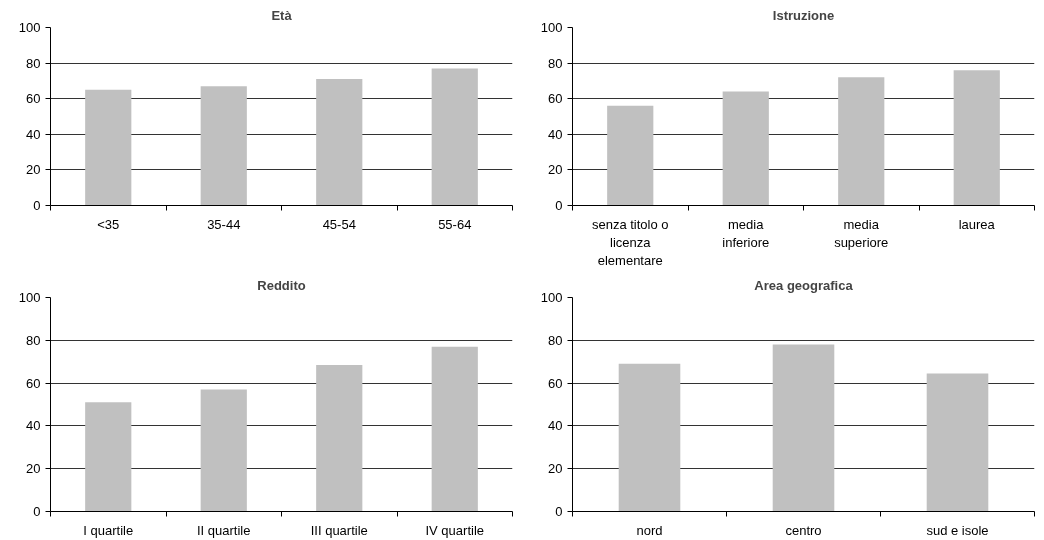  Describe the element at coordinates (630, 242) in the screenshot. I see `x-tick-label: senza titolo o licenza elementare` at that location.